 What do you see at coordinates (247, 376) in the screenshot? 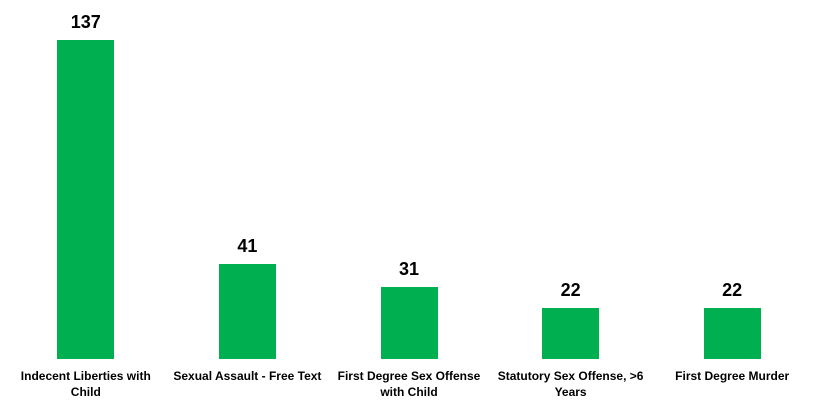
I see `x-tick-label: Sexual Assault - Free Text` at bounding box center [247, 376].